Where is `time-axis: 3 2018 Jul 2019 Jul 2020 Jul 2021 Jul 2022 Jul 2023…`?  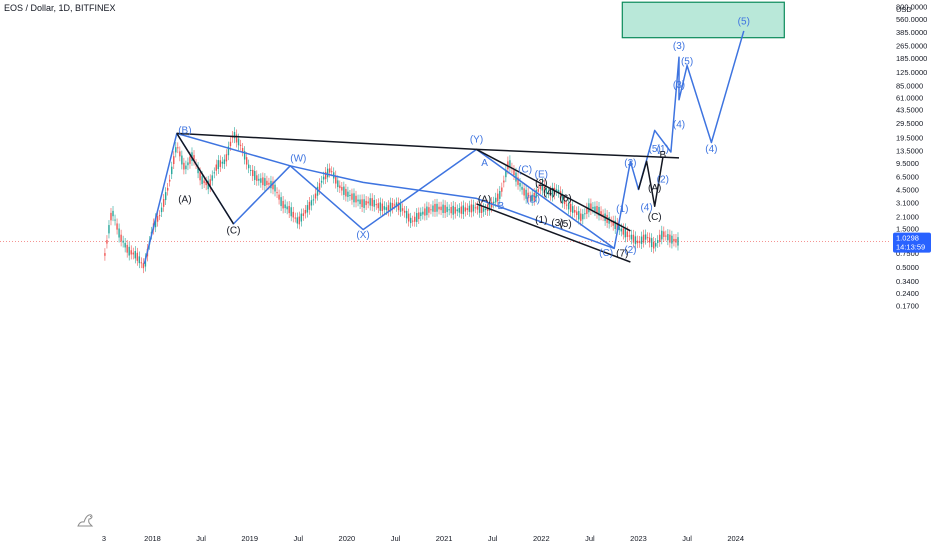
time-axis: 3 2018 Jul 2019 Jul 2020 Jul 2021 Jul 2022 Jul 2023… is located at coordinates (423, 538).